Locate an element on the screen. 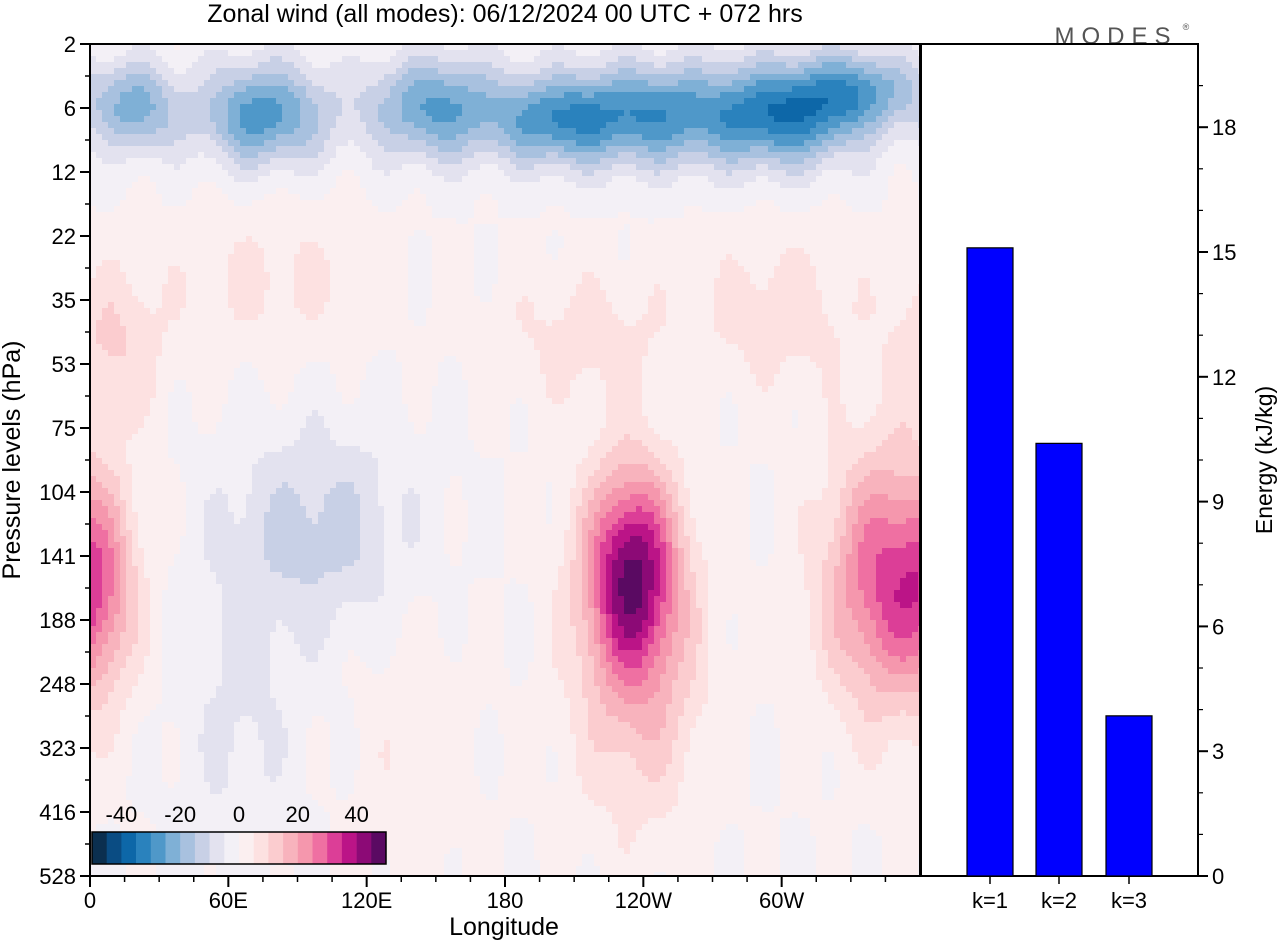  y-tick-label: 323 is located at coordinates (57, 748).